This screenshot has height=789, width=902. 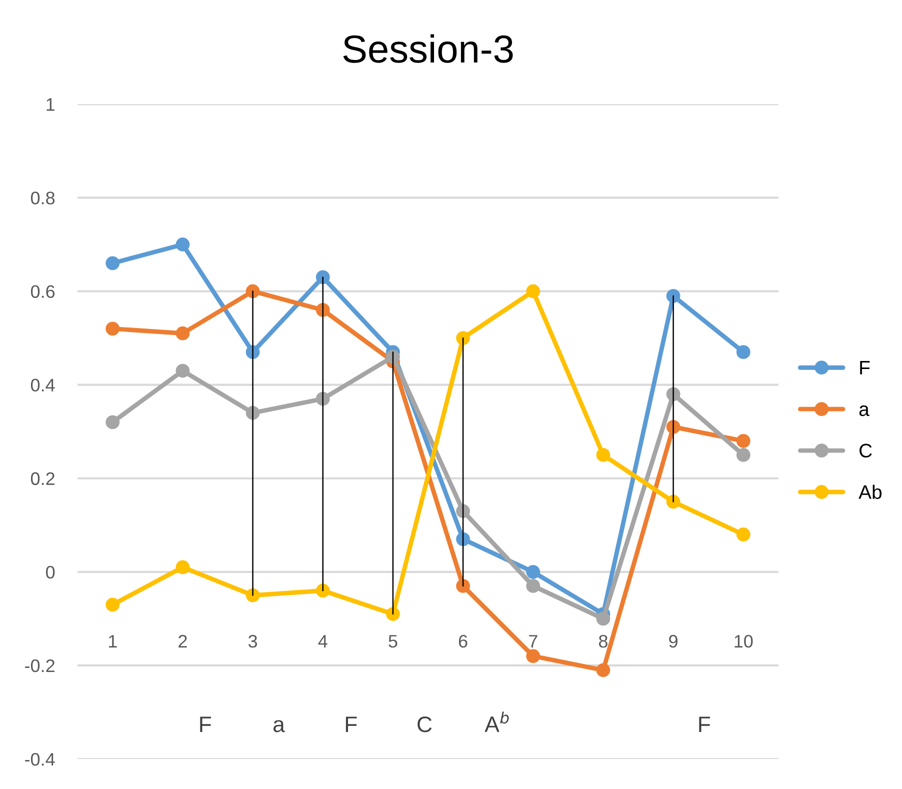 What do you see at coordinates (393, 641) in the screenshot?
I see `x-tick-label: 5` at bounding box center [393, 641].